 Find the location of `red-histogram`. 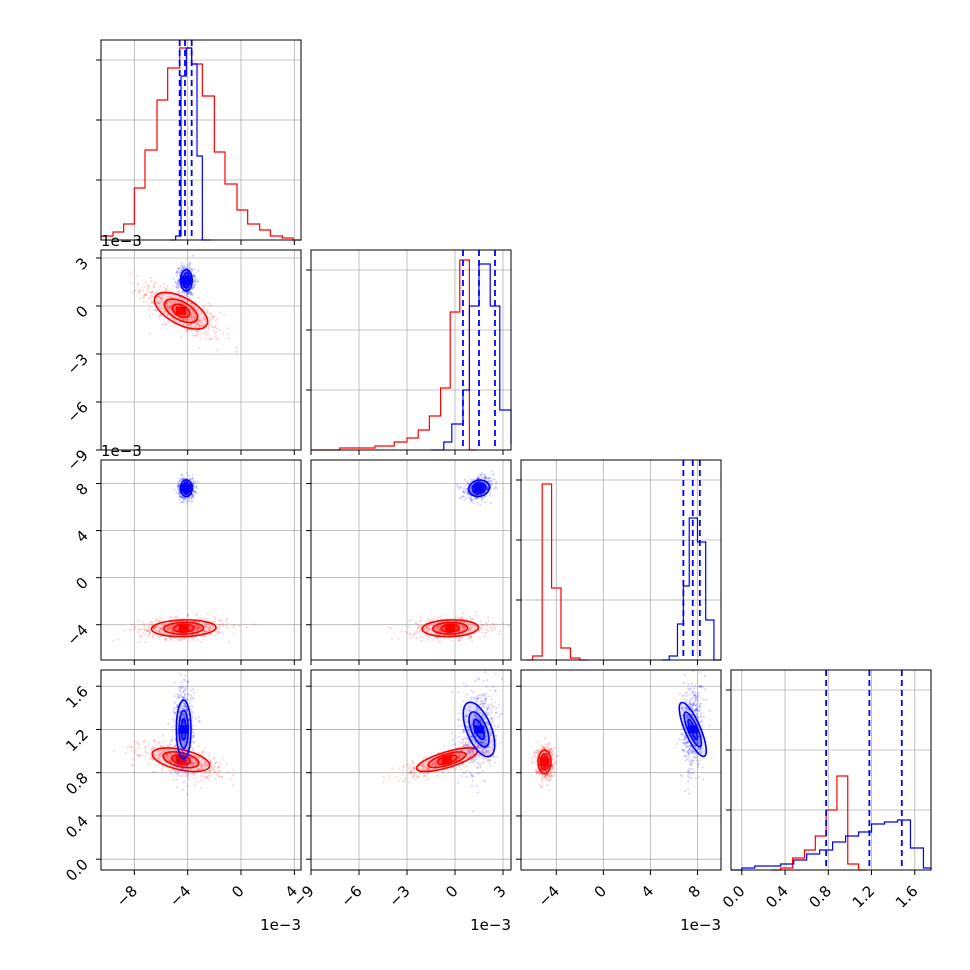

red-histogram is located at coordinates (819, 823).